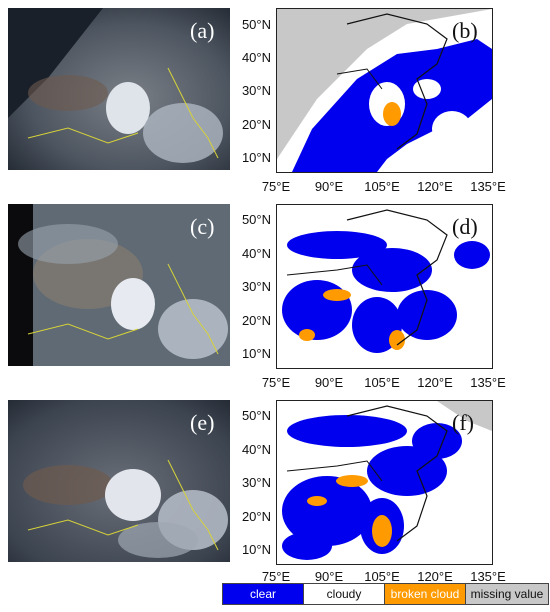 This screenshot has width=550, height=612. Describe the element at coordinates (465, 226) in the screenshot. I see `panel-label-d: (d)` at that location.